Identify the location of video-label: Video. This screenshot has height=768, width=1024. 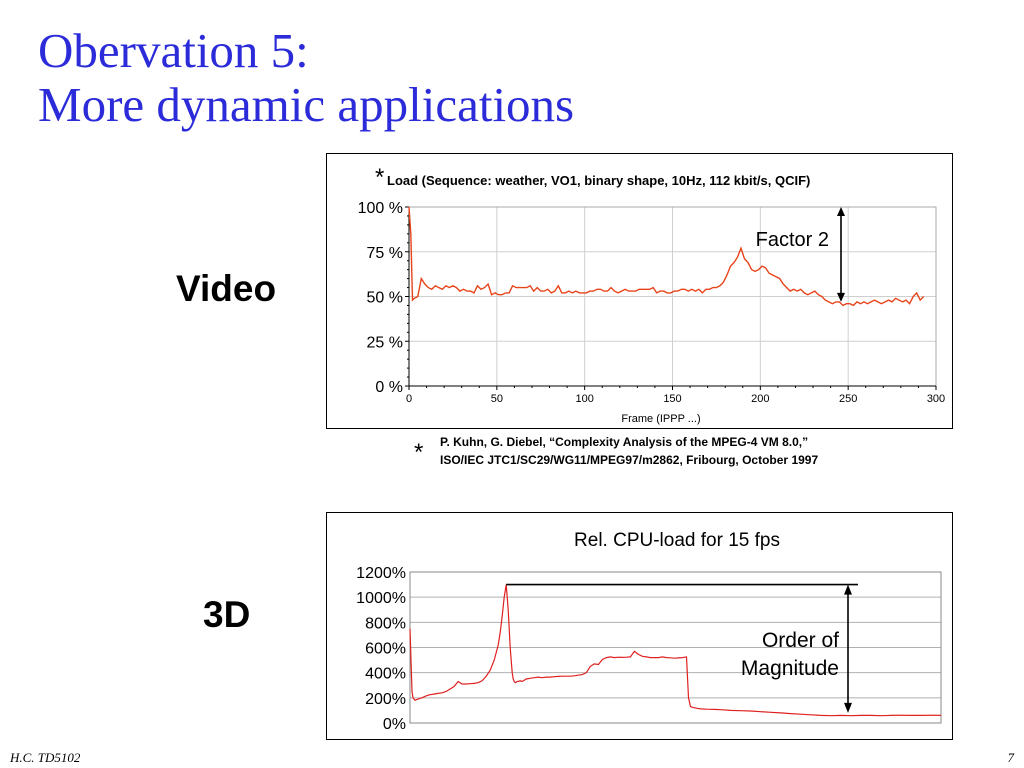
(226, 288).